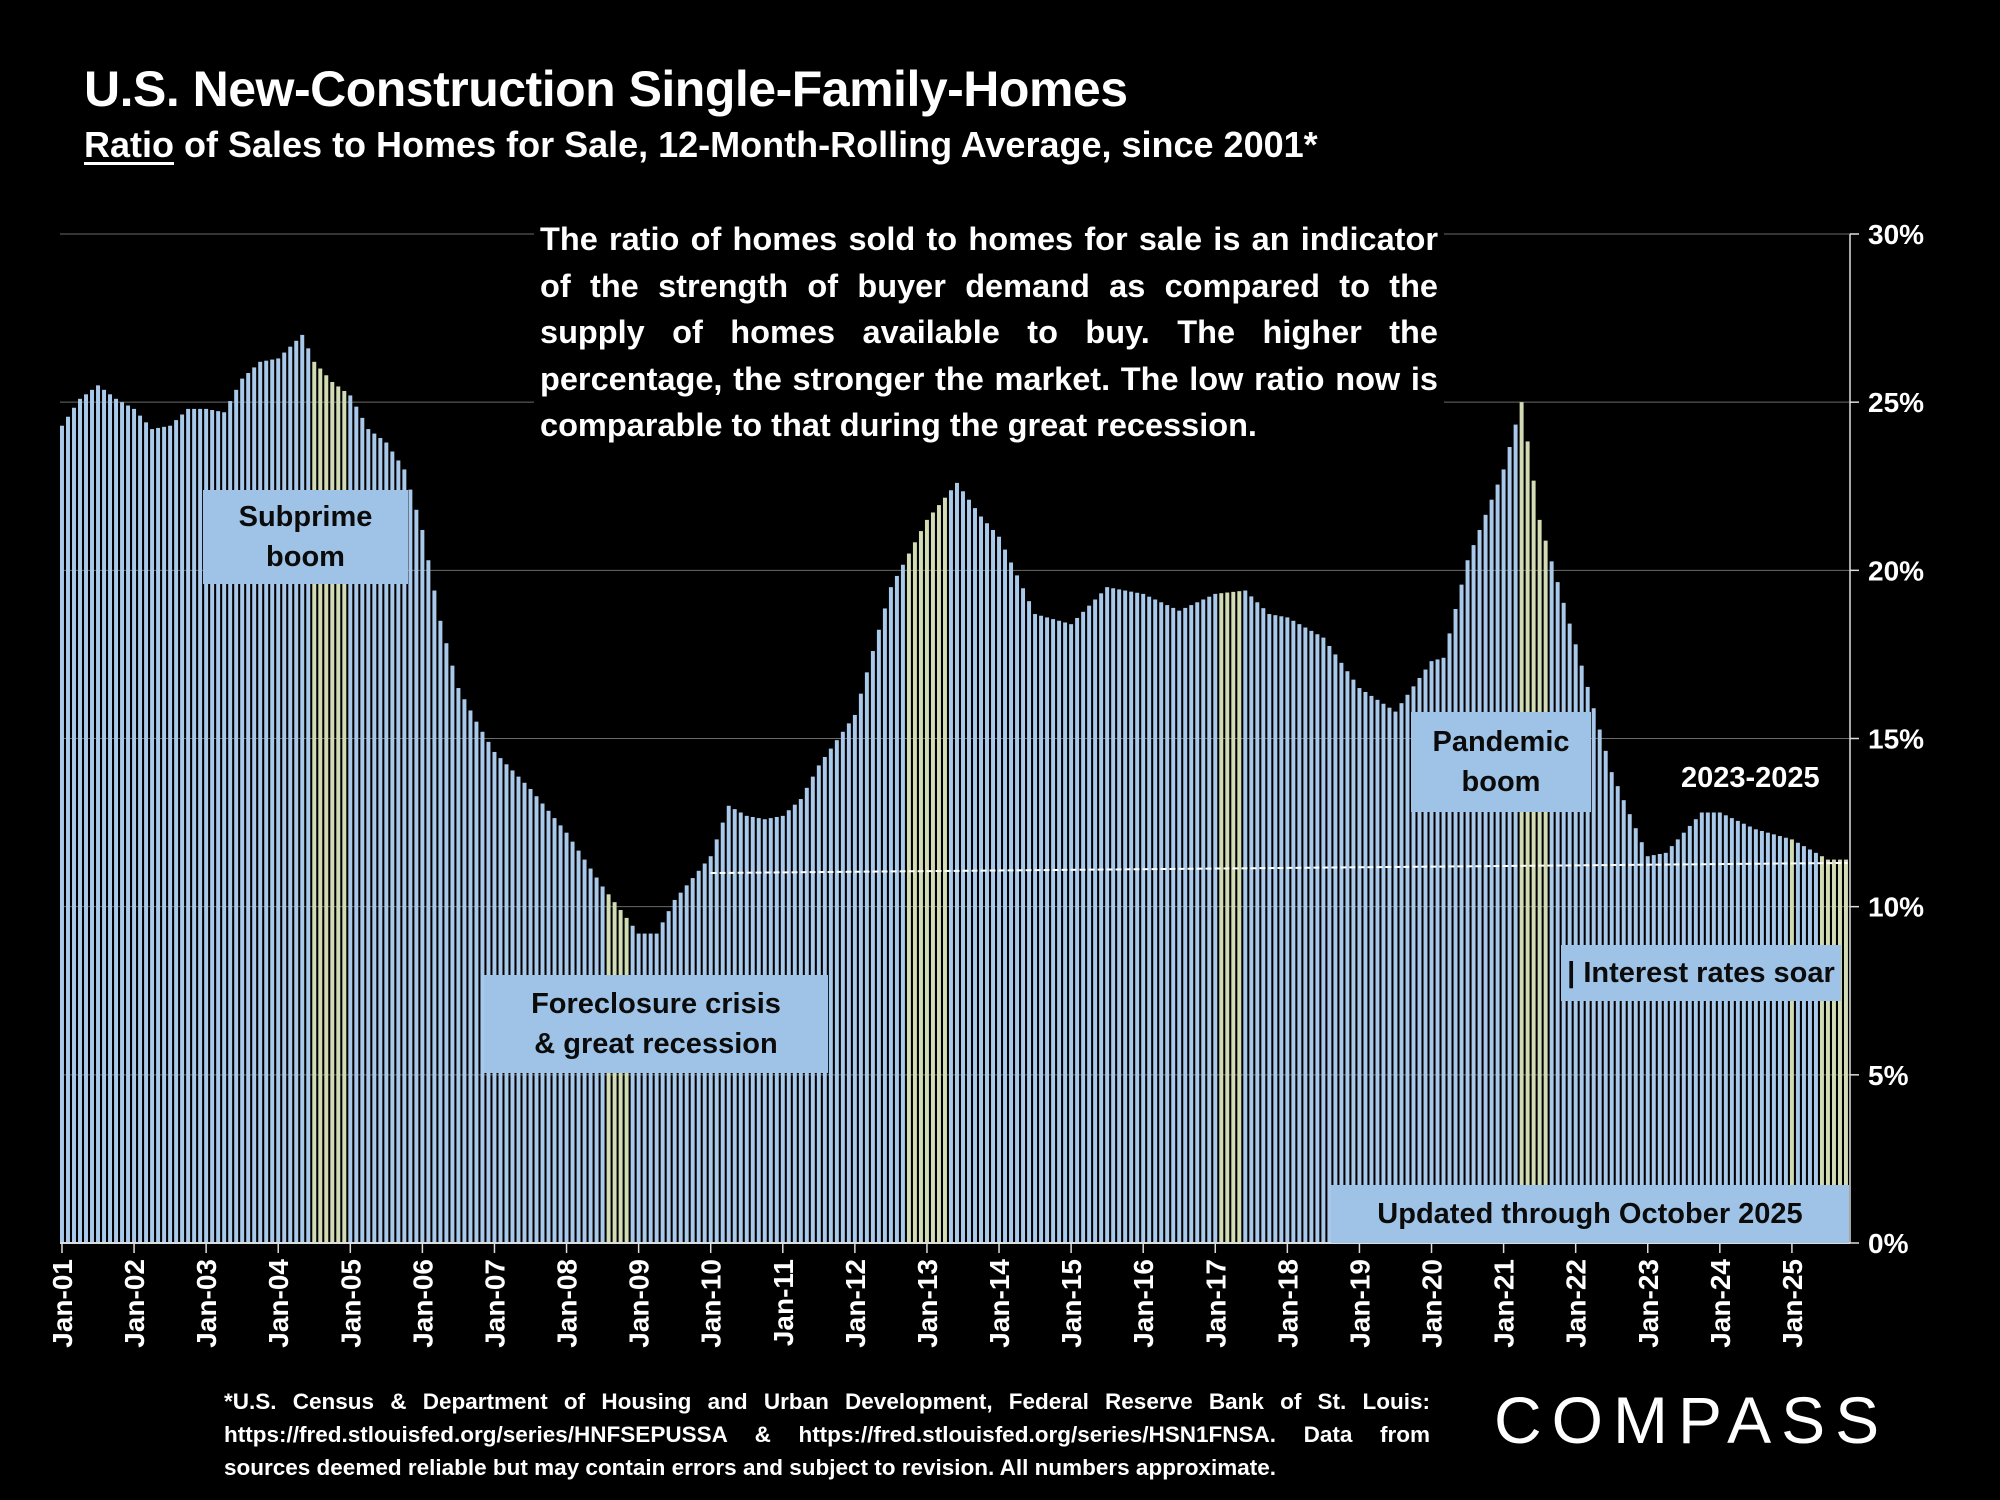  I want to click on y-tick-label: 20%, so click(1896, 570).